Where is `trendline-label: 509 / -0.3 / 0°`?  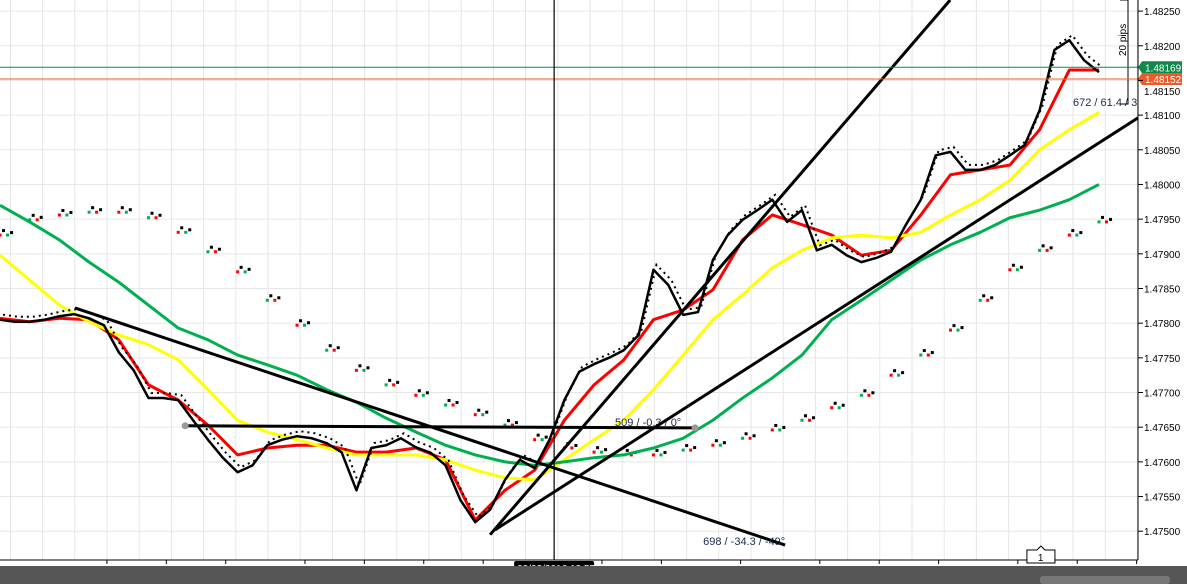 trendline-label: 509 / -0.3 / 0° is located at coordinates (648, 423).